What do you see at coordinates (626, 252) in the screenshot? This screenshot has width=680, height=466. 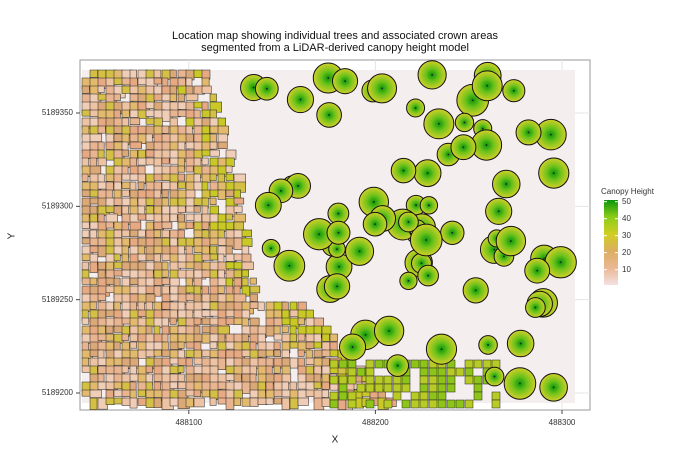 I see `legend-tick-label: 20` at bounding box center [626, 252].